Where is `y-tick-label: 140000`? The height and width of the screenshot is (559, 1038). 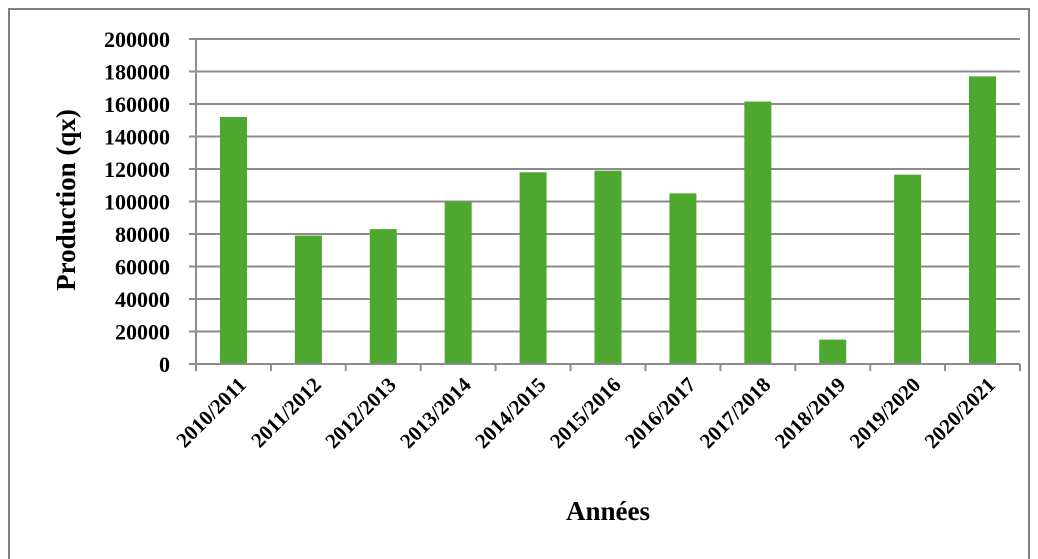
y-tick-label: 140000 is located at coordinates (137, 137).